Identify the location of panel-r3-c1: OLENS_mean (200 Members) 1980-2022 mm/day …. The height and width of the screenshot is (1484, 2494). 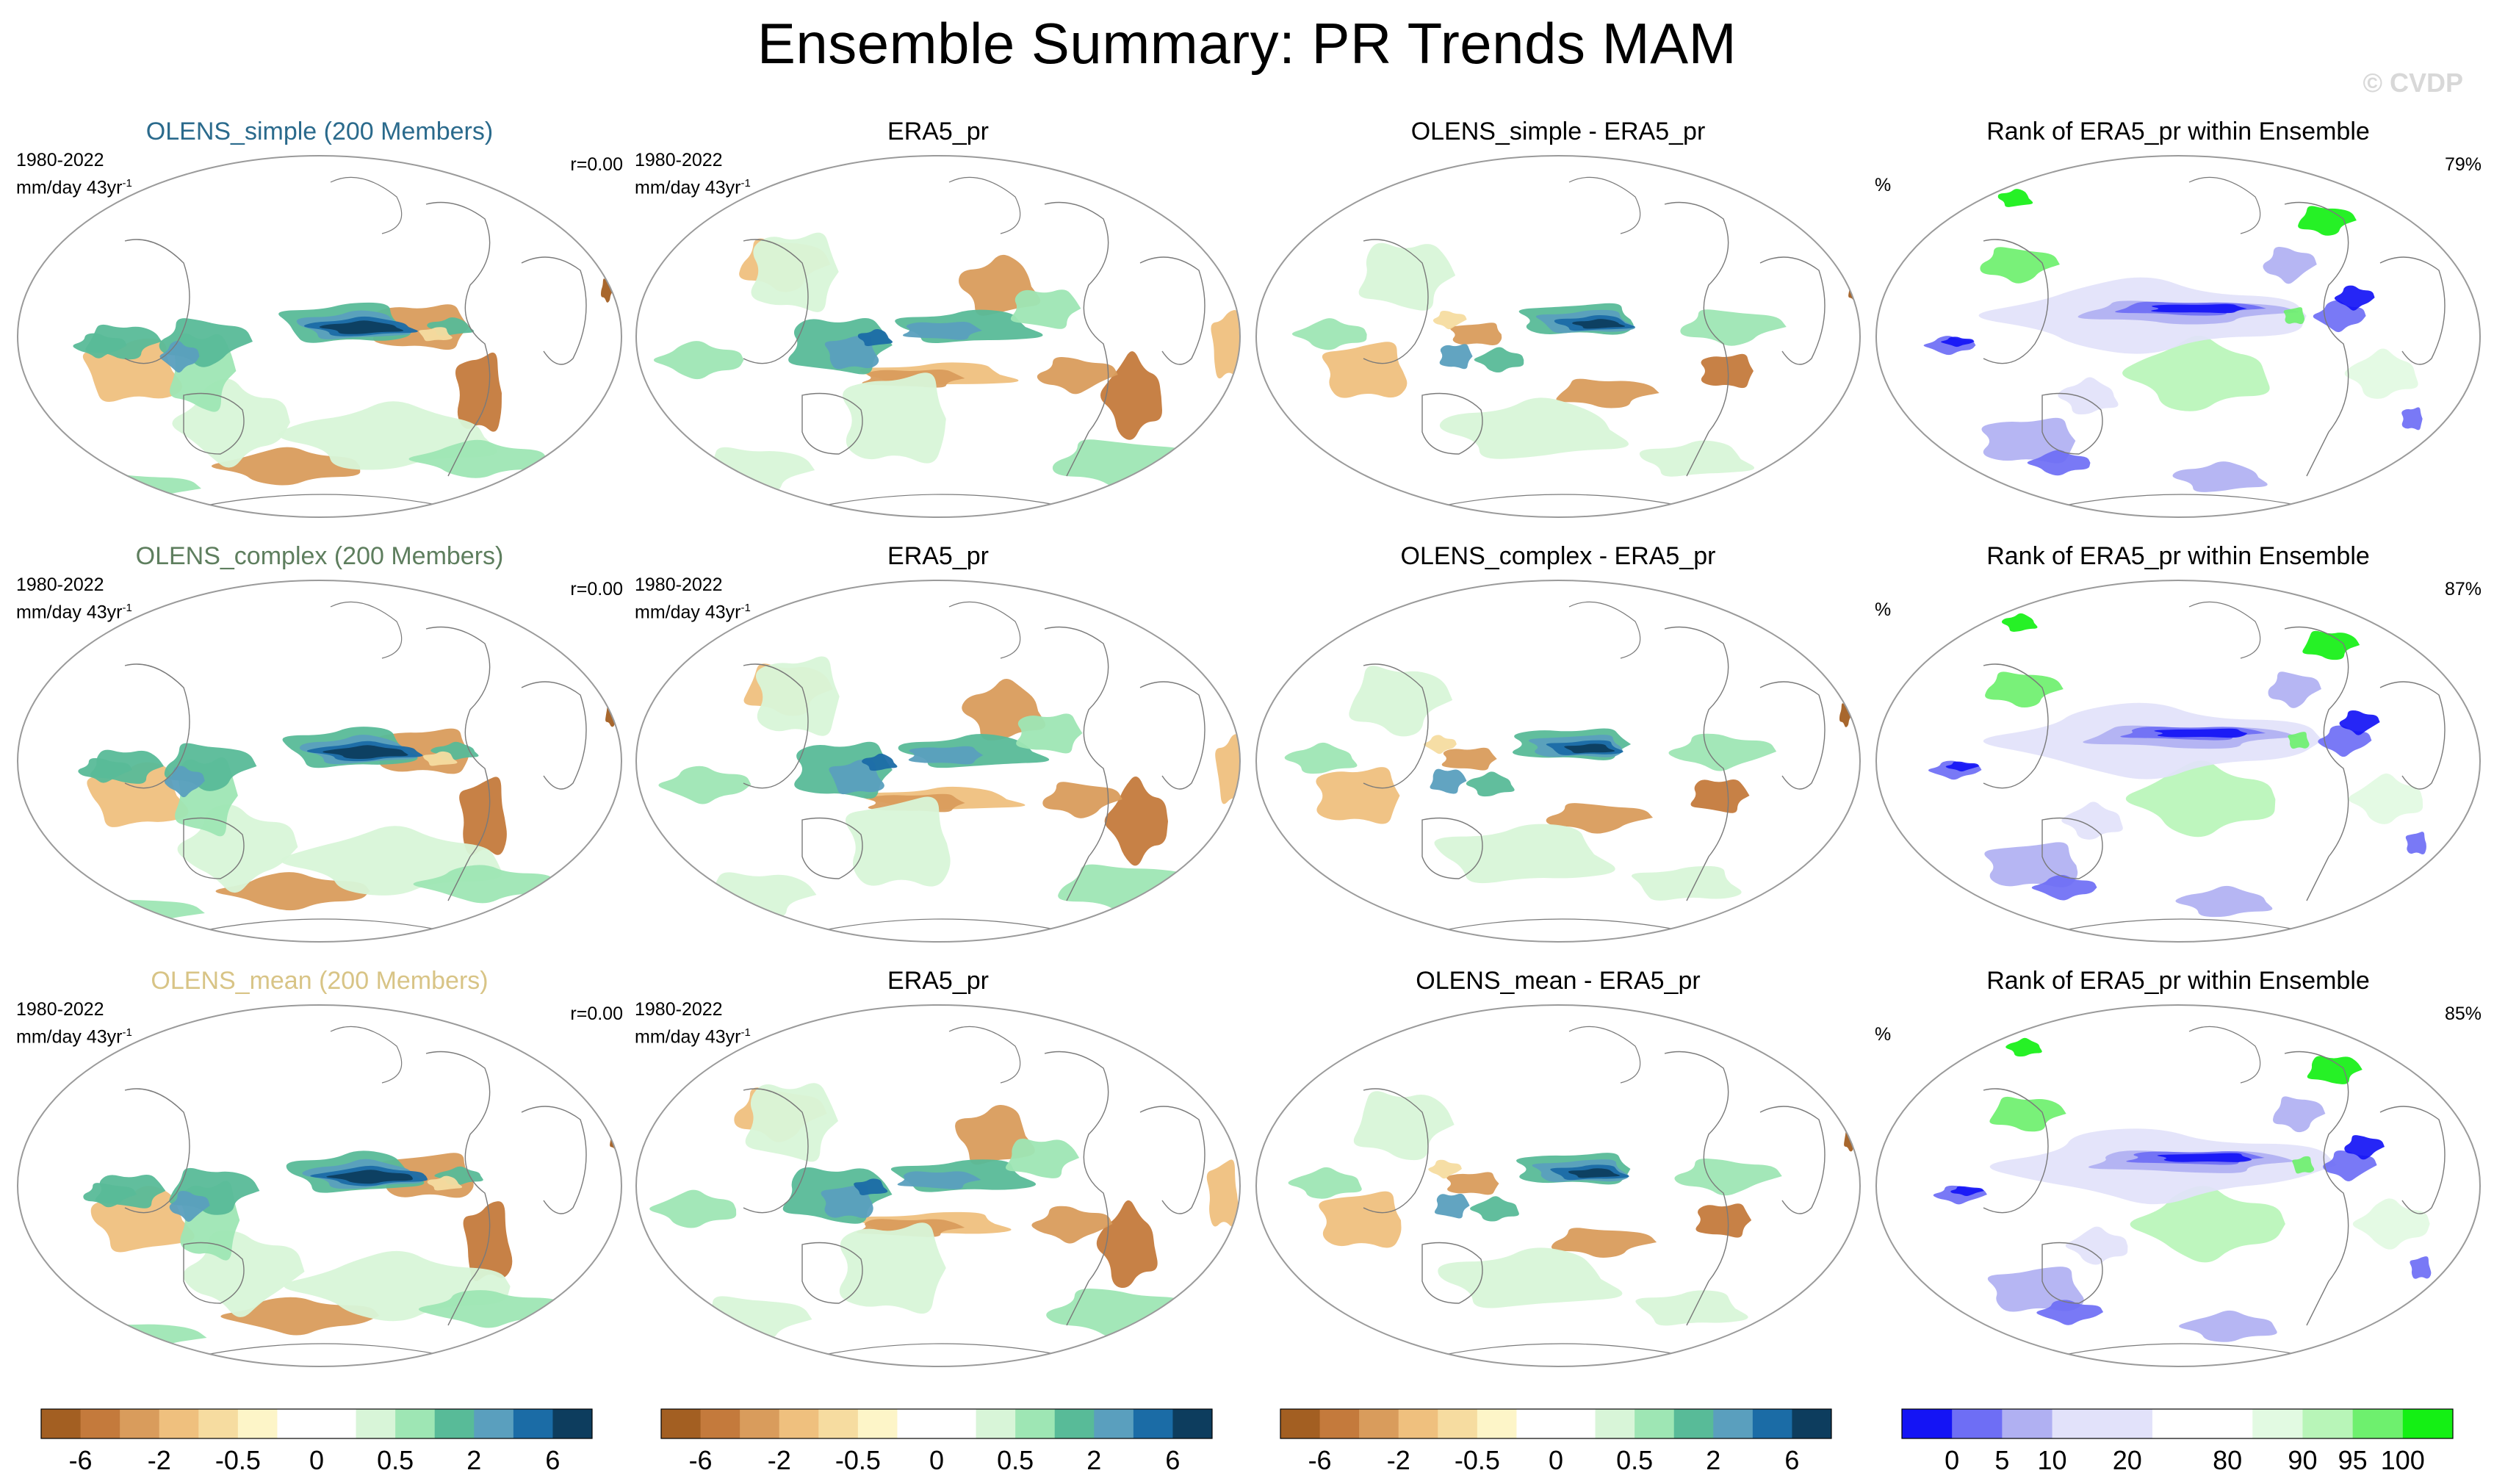
(319, 1168).